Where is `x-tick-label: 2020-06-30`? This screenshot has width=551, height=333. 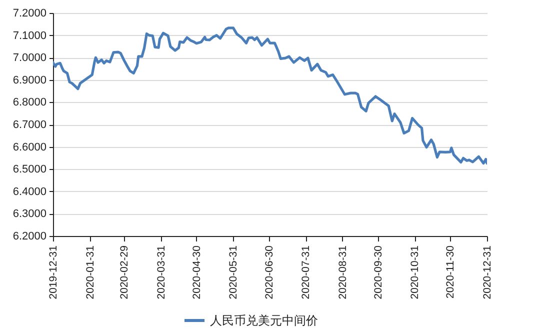
x-tick-label: 2020-06-30 is located at coordinates (269, 272).